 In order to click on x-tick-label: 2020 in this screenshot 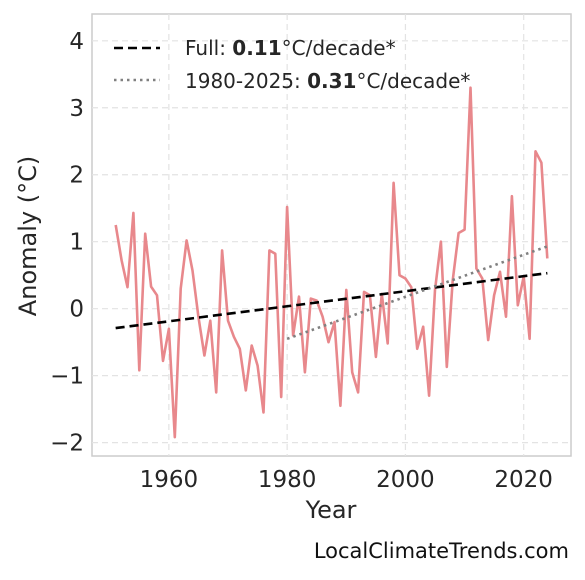, I will do `click(523, 480)`.